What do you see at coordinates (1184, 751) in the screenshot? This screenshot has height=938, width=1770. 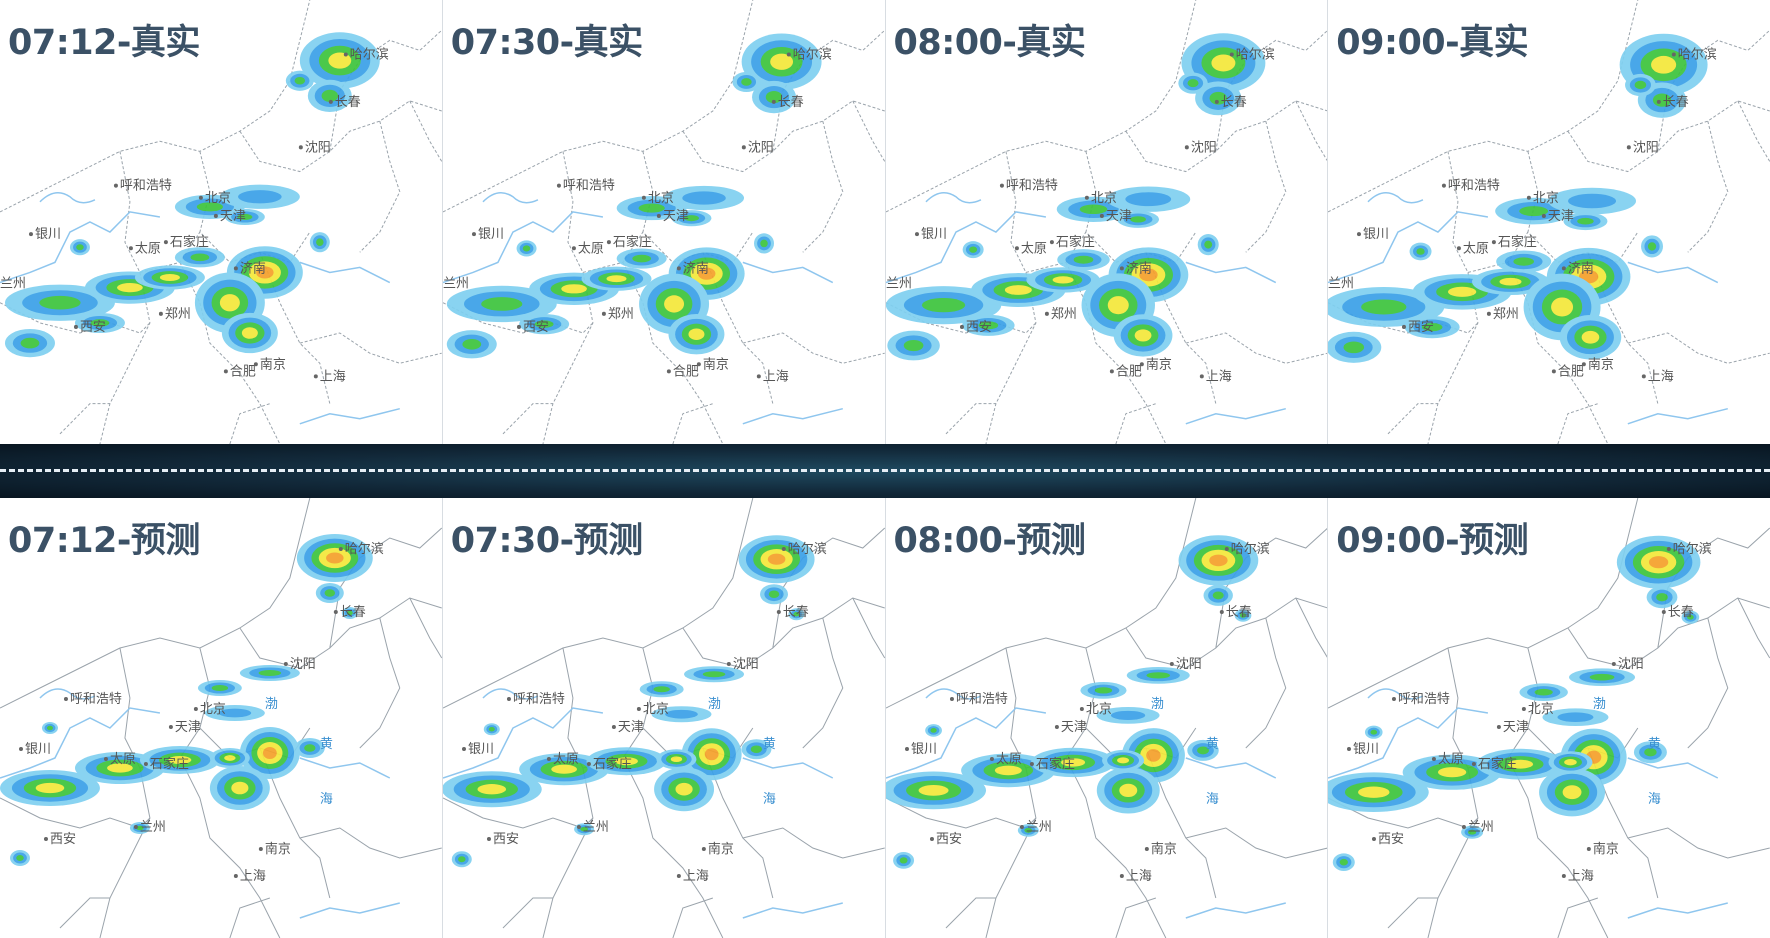 I see `sea-labels: 渤黄海` at bounding box center [1184, 751].